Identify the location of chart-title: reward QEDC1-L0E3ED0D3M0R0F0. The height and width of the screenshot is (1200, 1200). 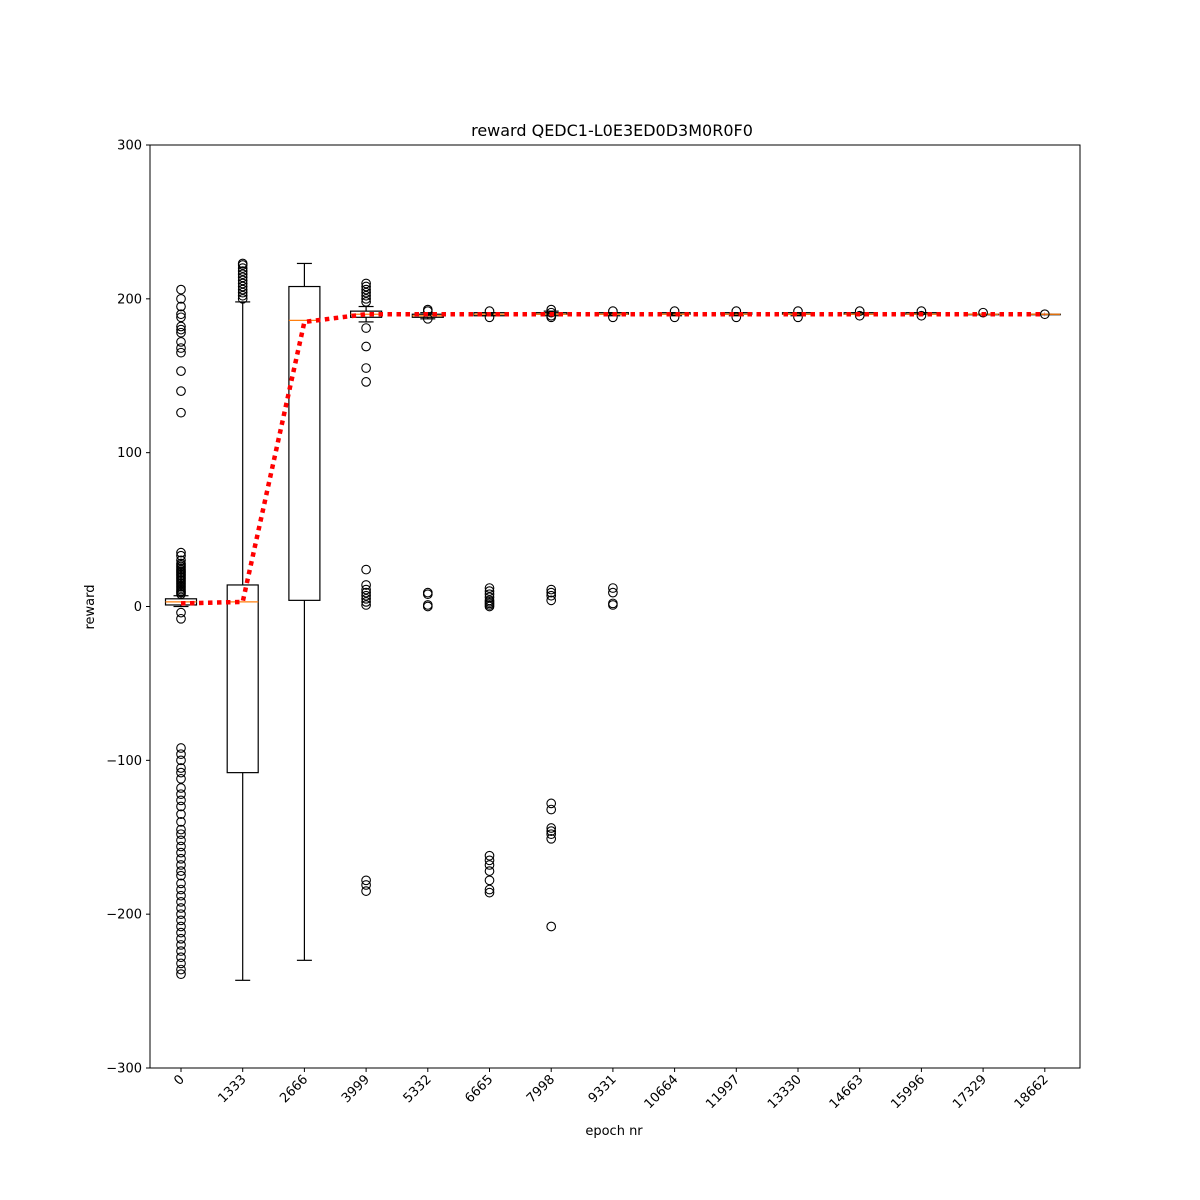
(612, 130).